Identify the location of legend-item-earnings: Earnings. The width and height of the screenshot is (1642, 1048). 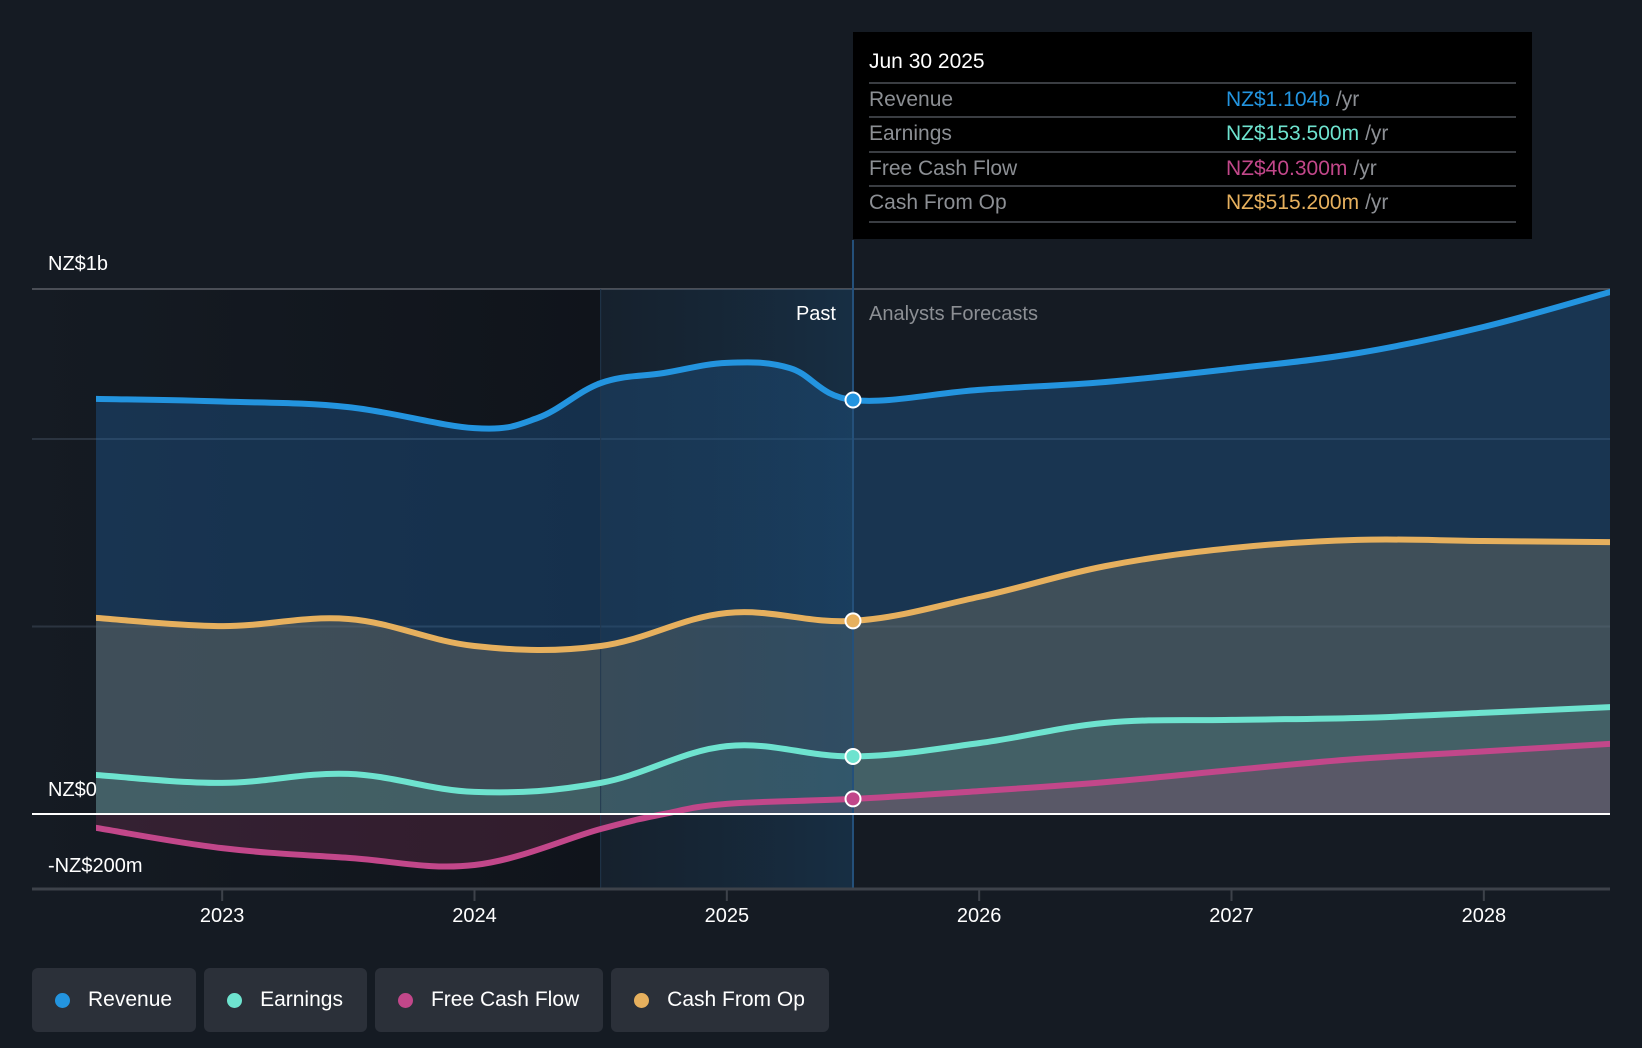
(285, 1000).